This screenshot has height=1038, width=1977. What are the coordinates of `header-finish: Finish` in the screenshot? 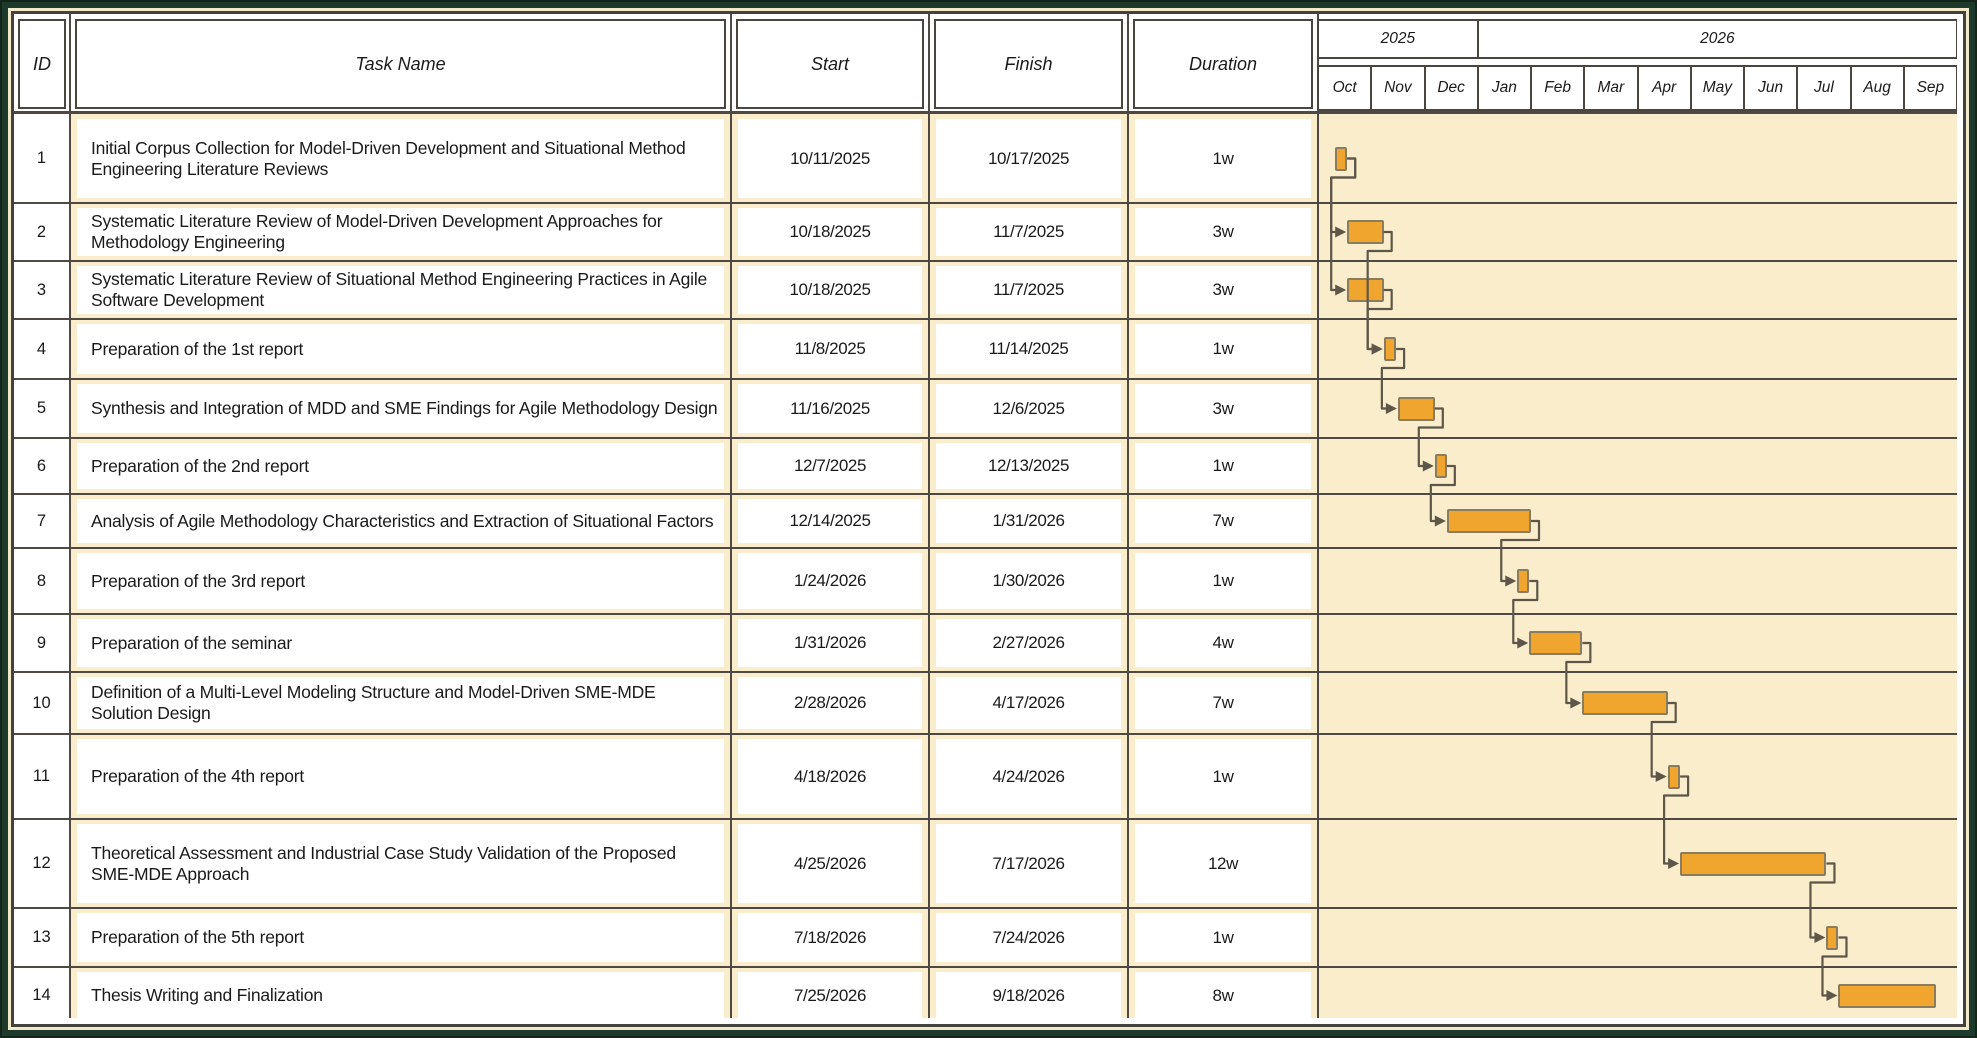 It's located at (1028, 64).